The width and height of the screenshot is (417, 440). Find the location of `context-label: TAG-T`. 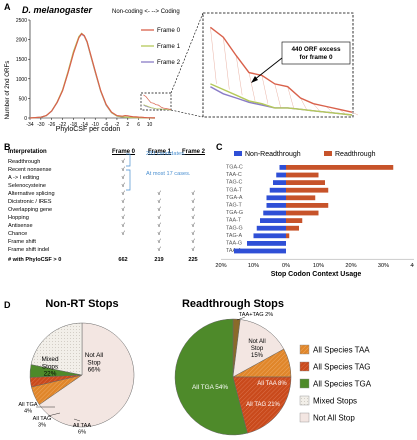

context-label: TAG-T is located at coordinates (234, 206).